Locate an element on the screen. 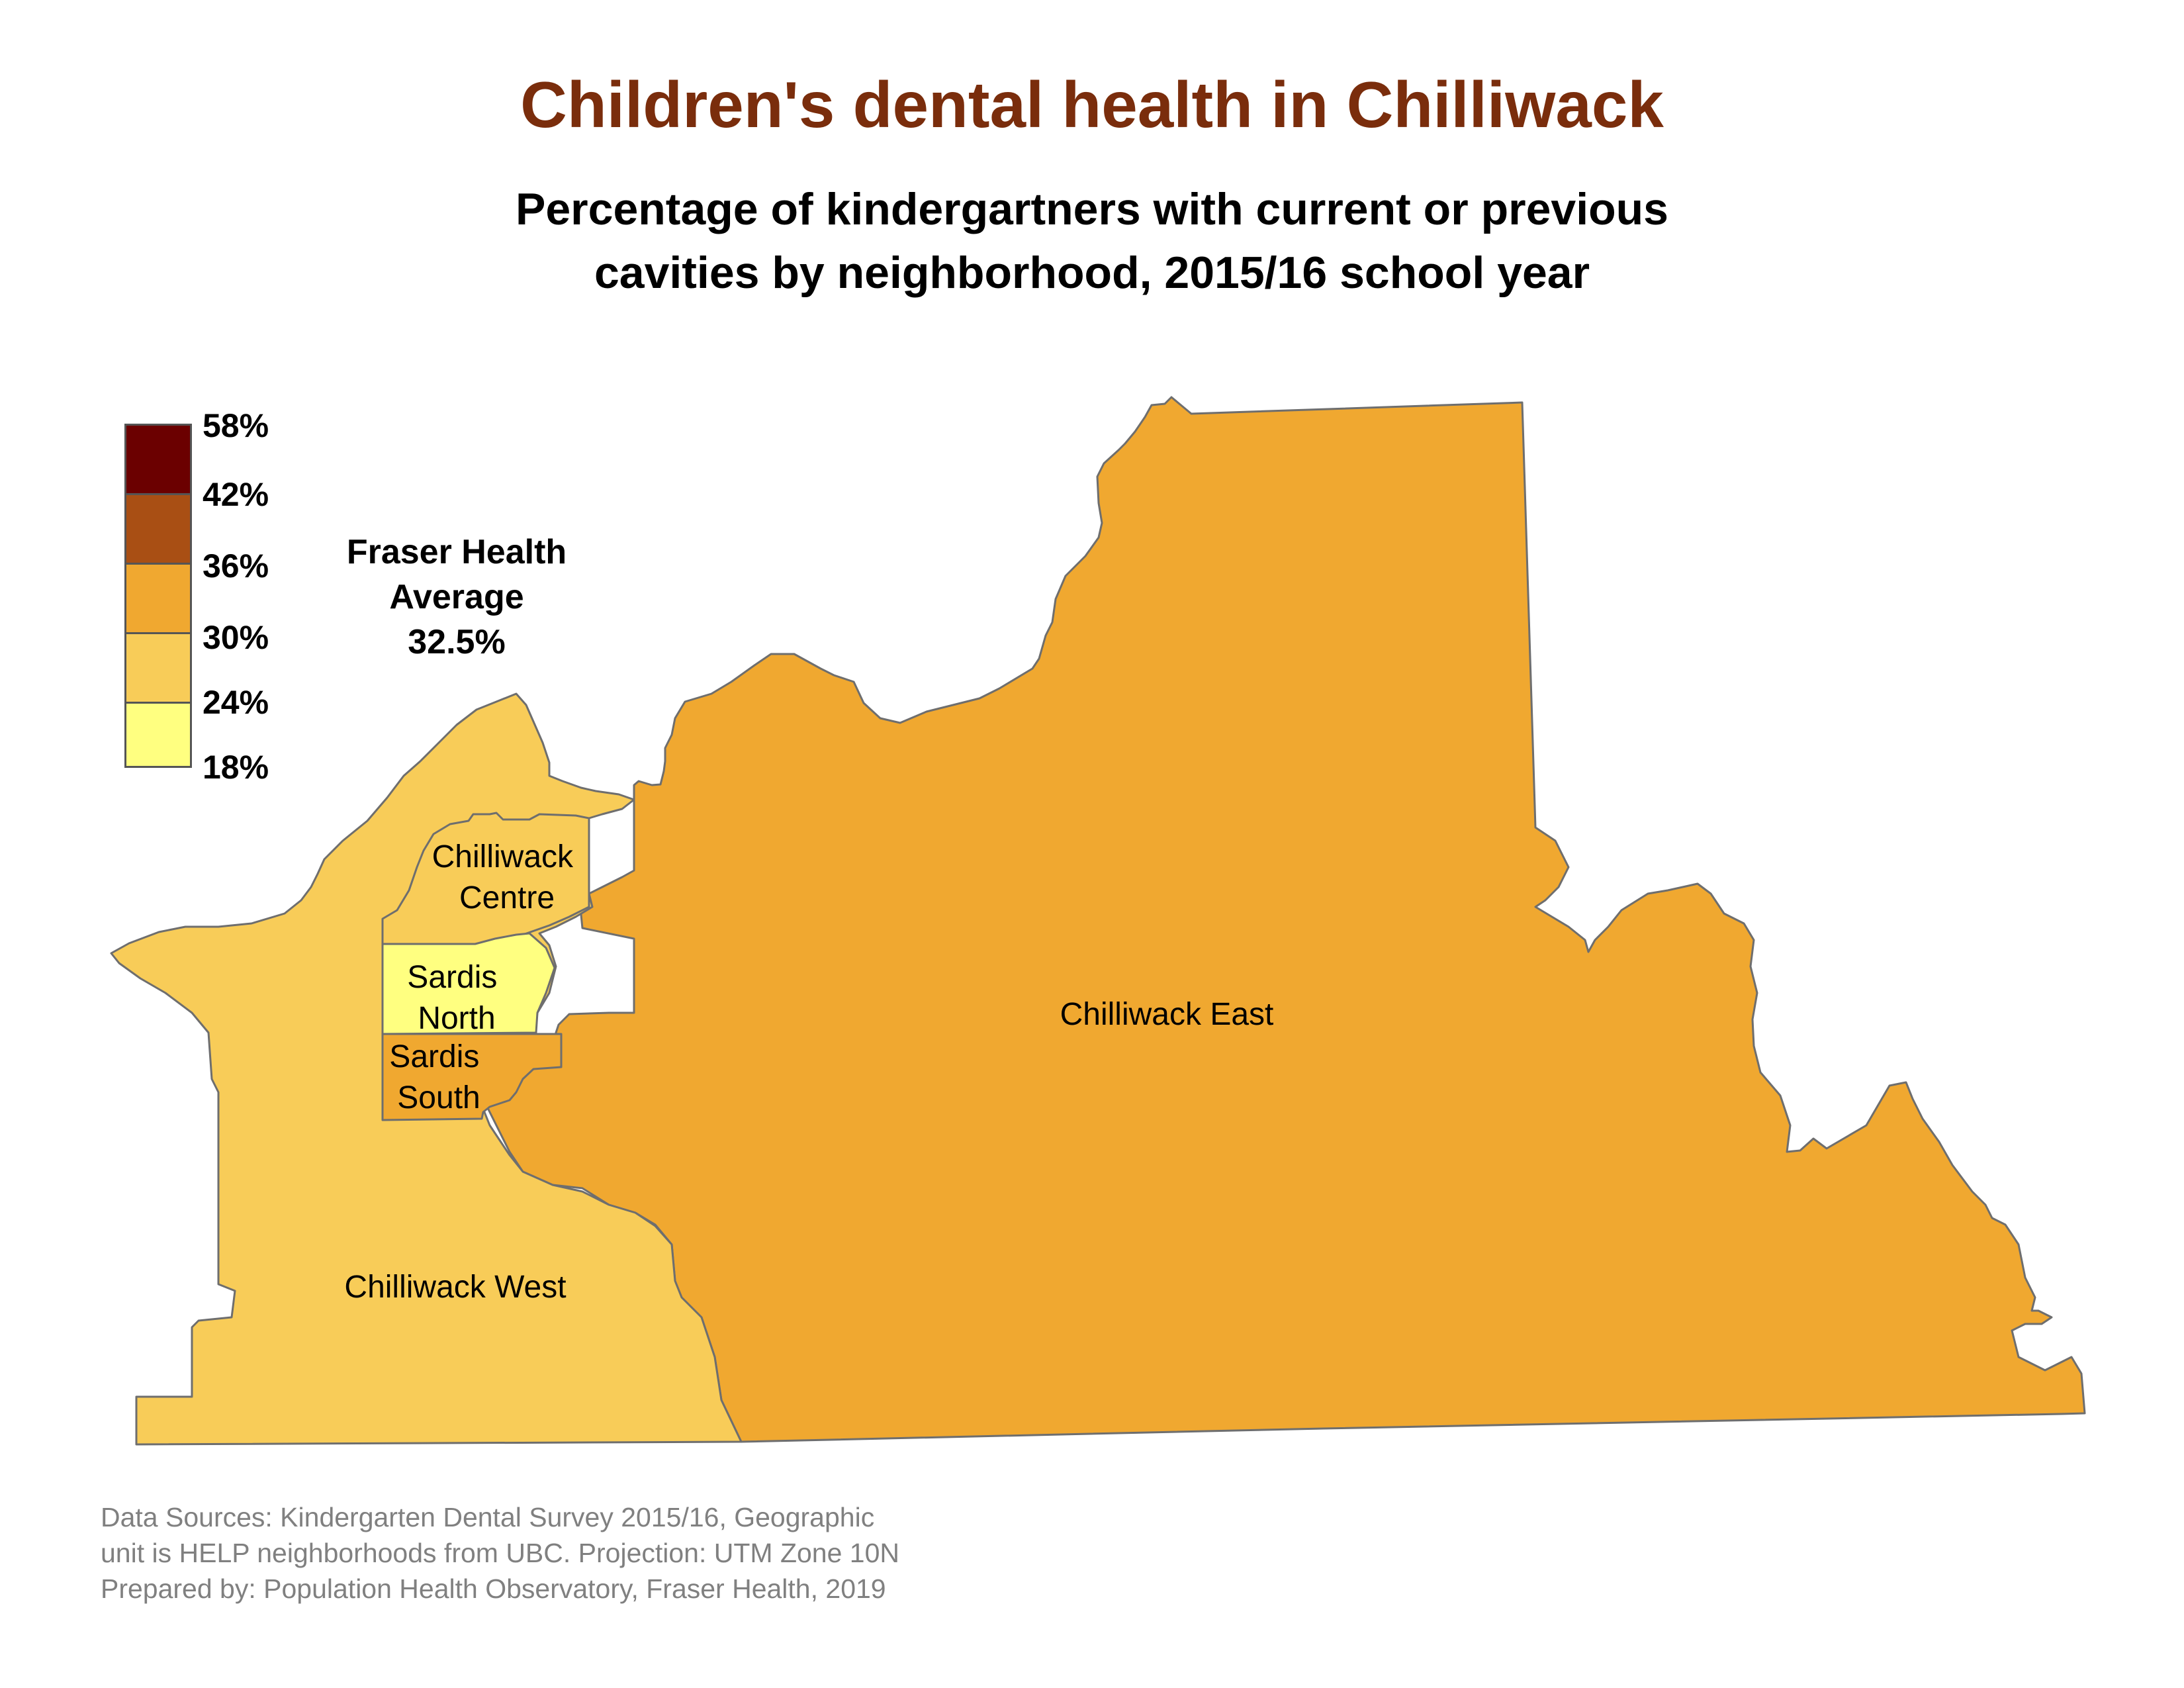  legend-break-42: 42% is located at coordinates (236, 494).